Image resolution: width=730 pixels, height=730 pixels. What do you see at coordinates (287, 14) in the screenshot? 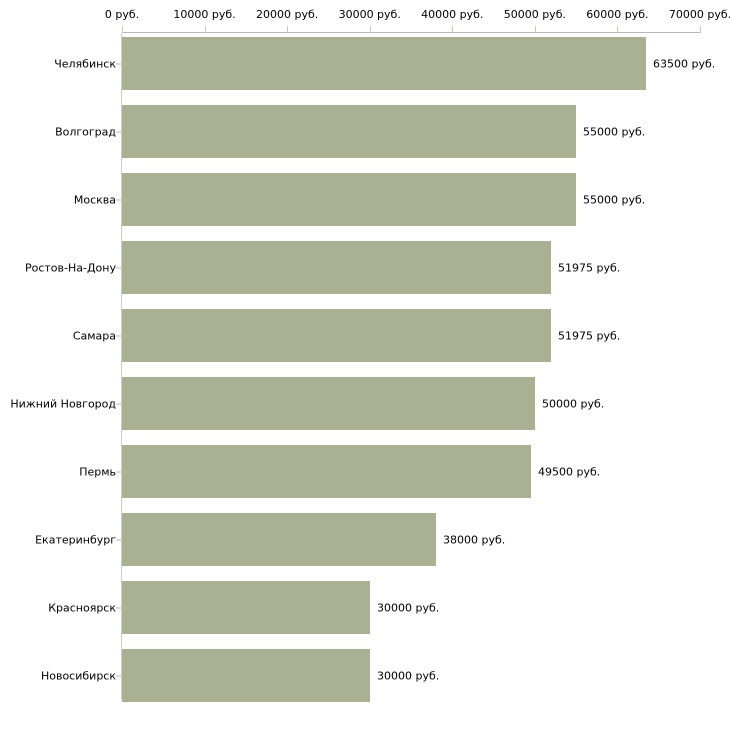
I see `x-axis-tick-label: 20000 руб.` at bounding box center [287, 14].